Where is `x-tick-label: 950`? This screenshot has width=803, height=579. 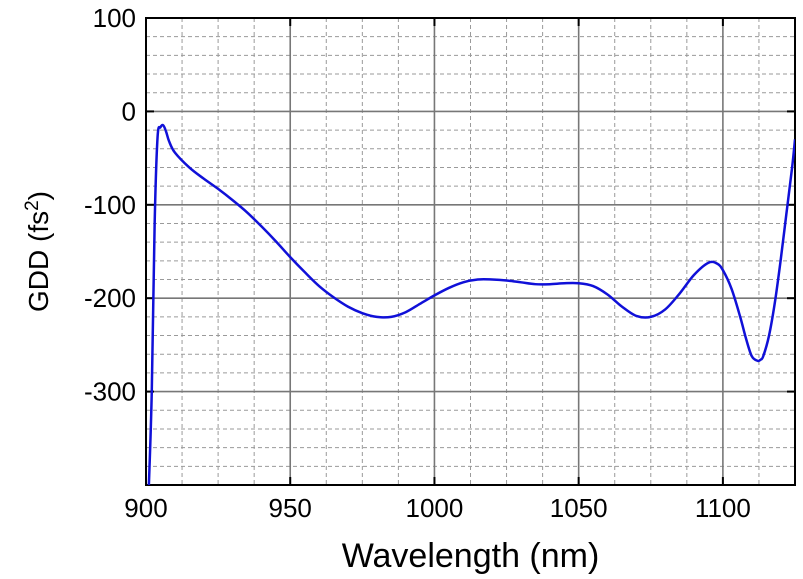 x-tick-label: 950 is located at coordinates (290, 508).